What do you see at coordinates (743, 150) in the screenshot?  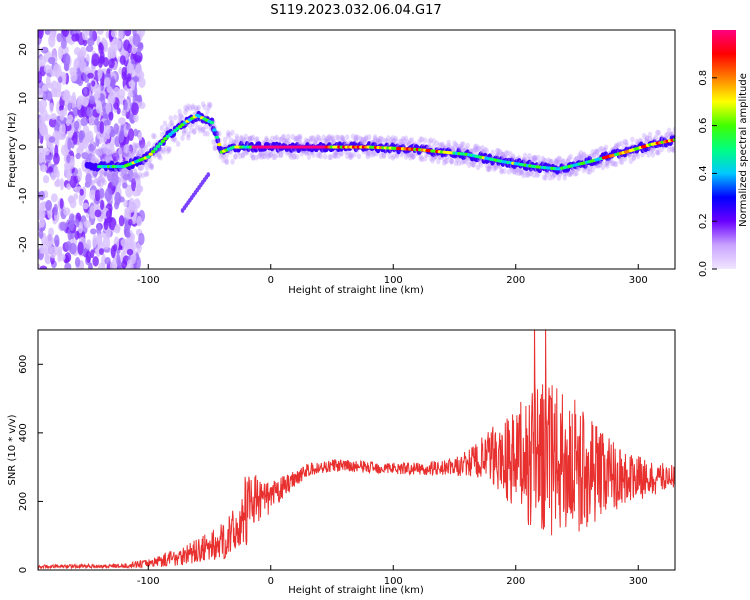 I see `colorbar-label: Normalized spectral amplitude` at bounding box center [743, 150].